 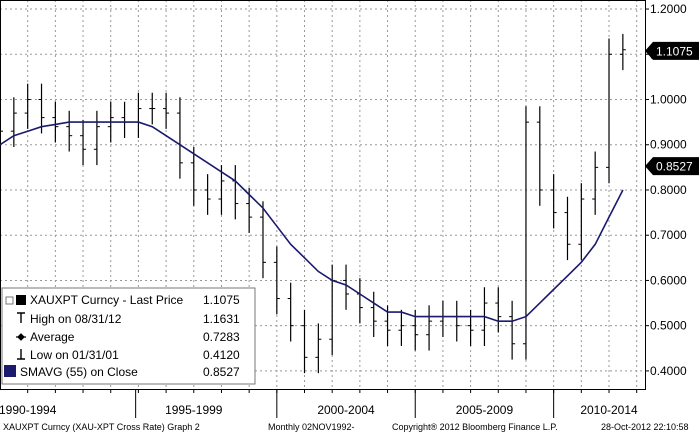 I want to click on footer-background, so click(x=350, y=427).